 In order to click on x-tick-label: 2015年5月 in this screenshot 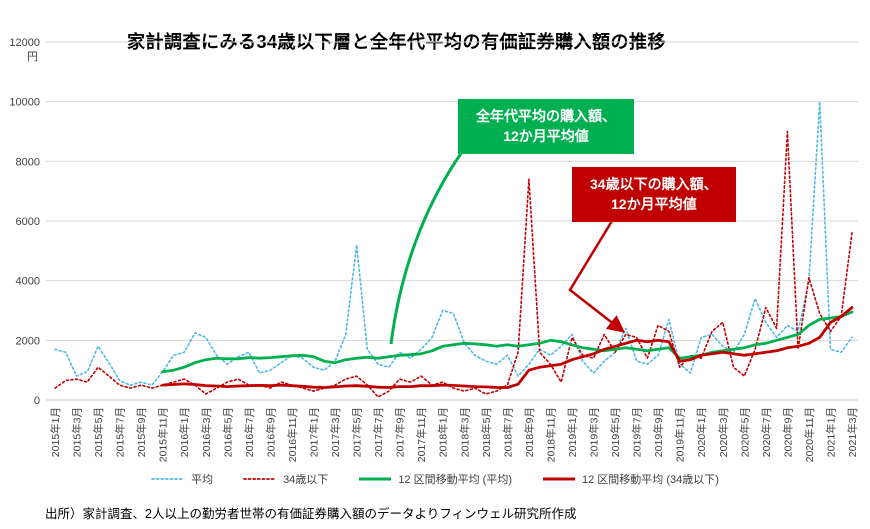, I will do `click(98, 432)`.